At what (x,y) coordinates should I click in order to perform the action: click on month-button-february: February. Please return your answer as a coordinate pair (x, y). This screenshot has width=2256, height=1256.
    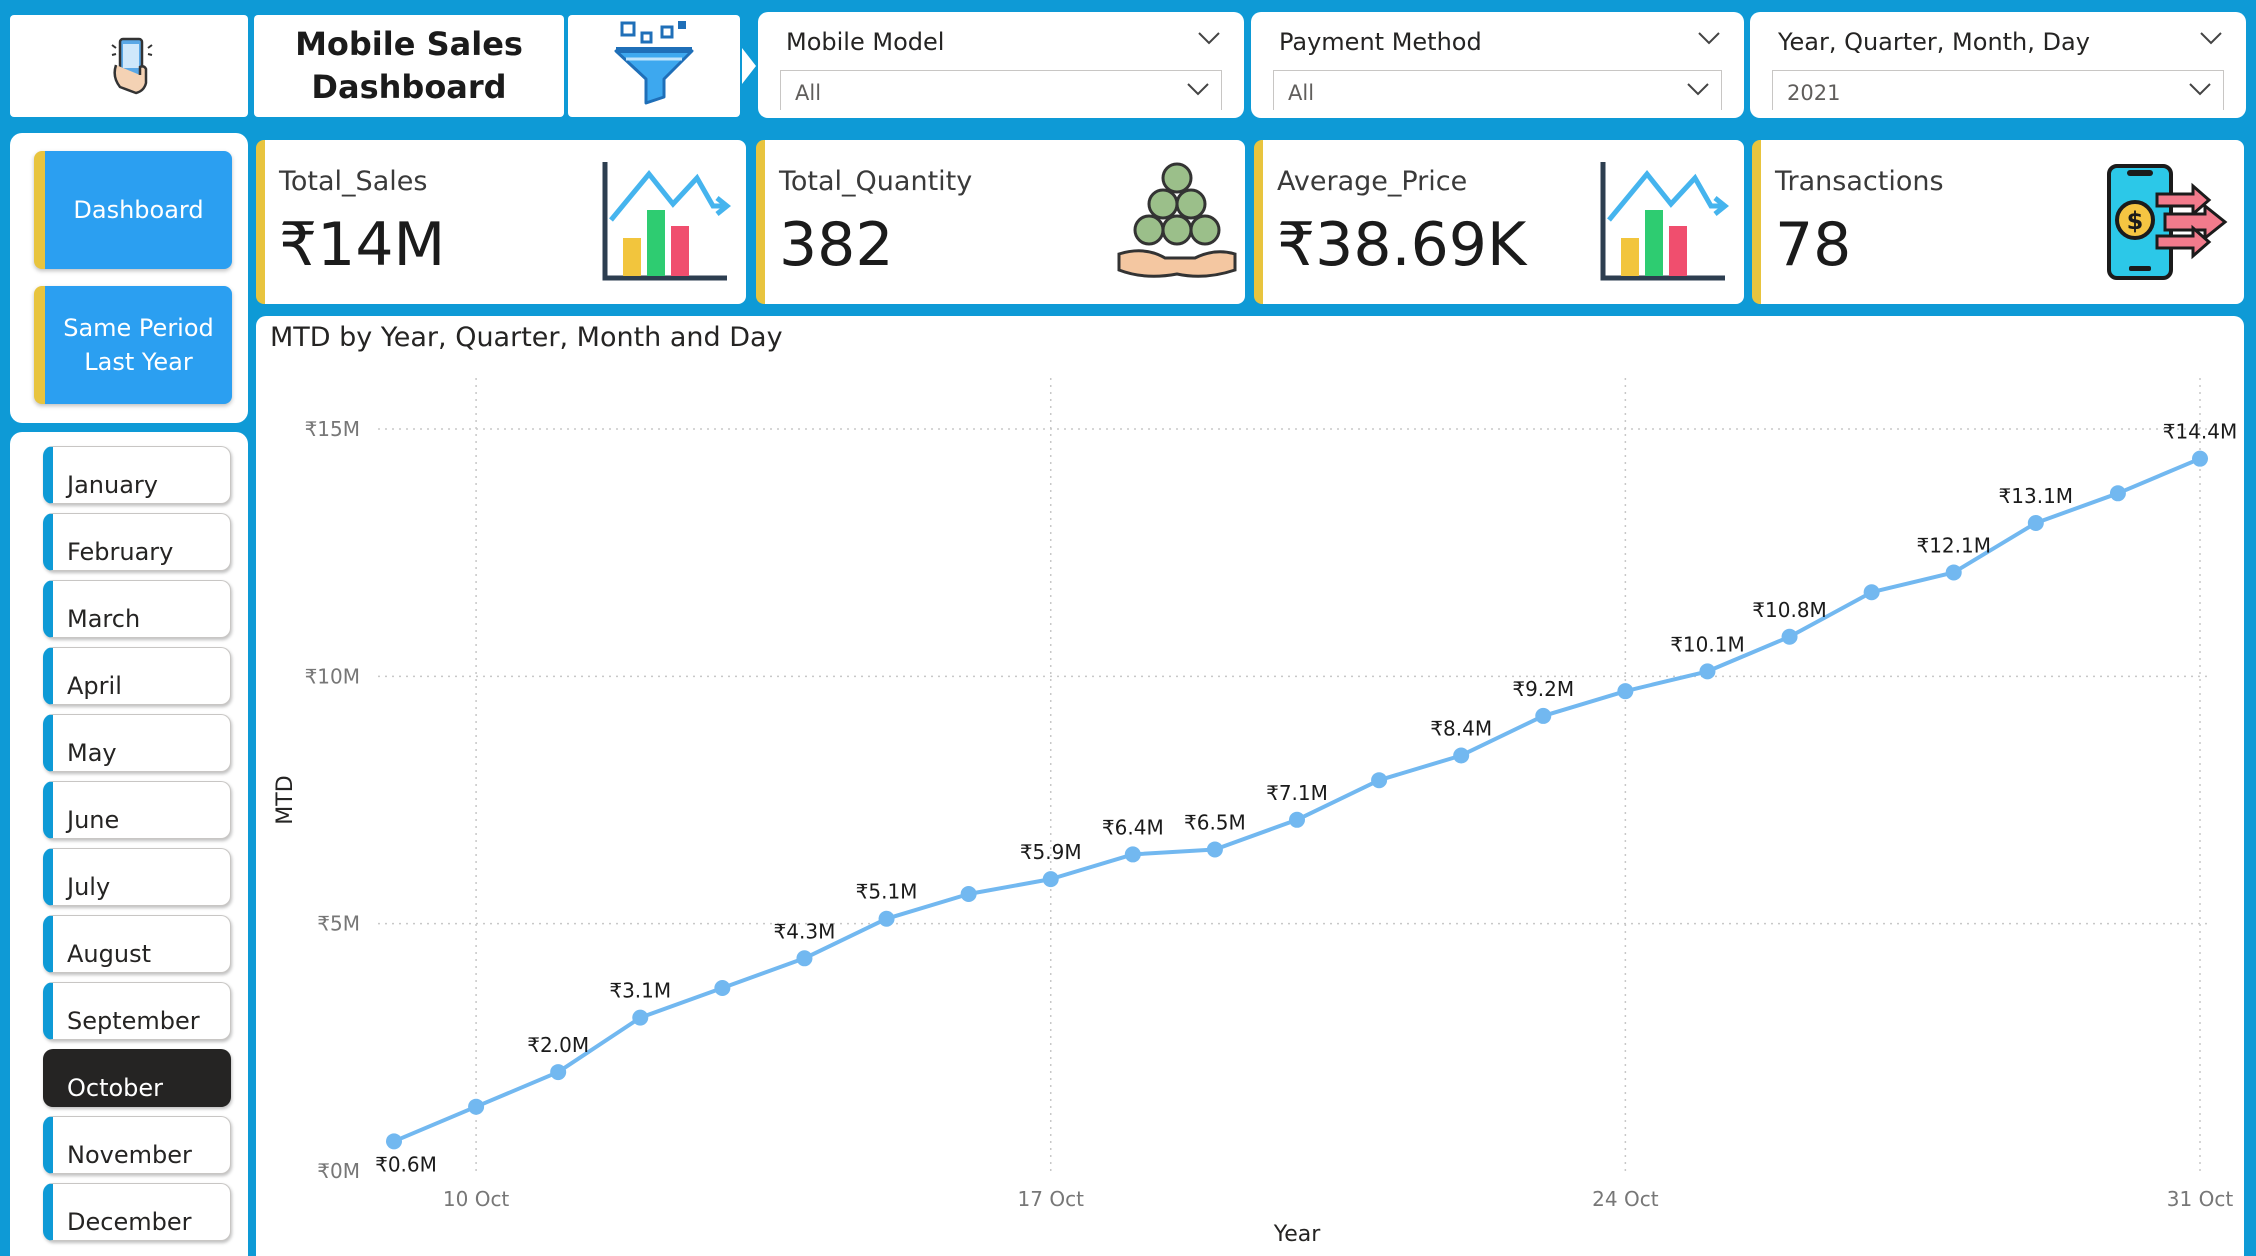
    Looking at the image, I should click on (137, 542).